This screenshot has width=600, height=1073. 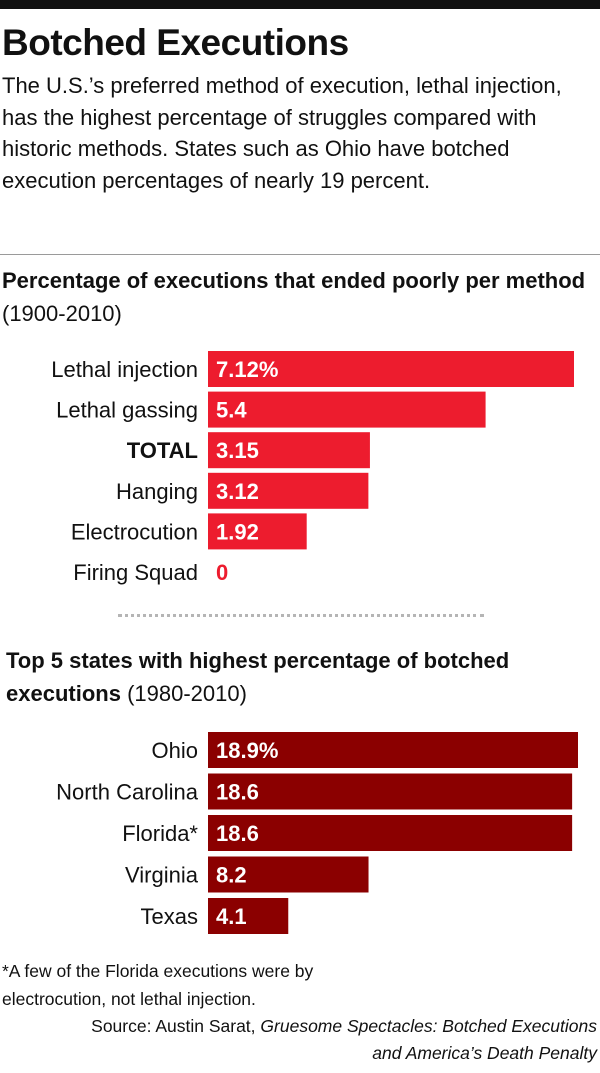 I want to click on category-label: North Carolina, so click(x=127, y=792).